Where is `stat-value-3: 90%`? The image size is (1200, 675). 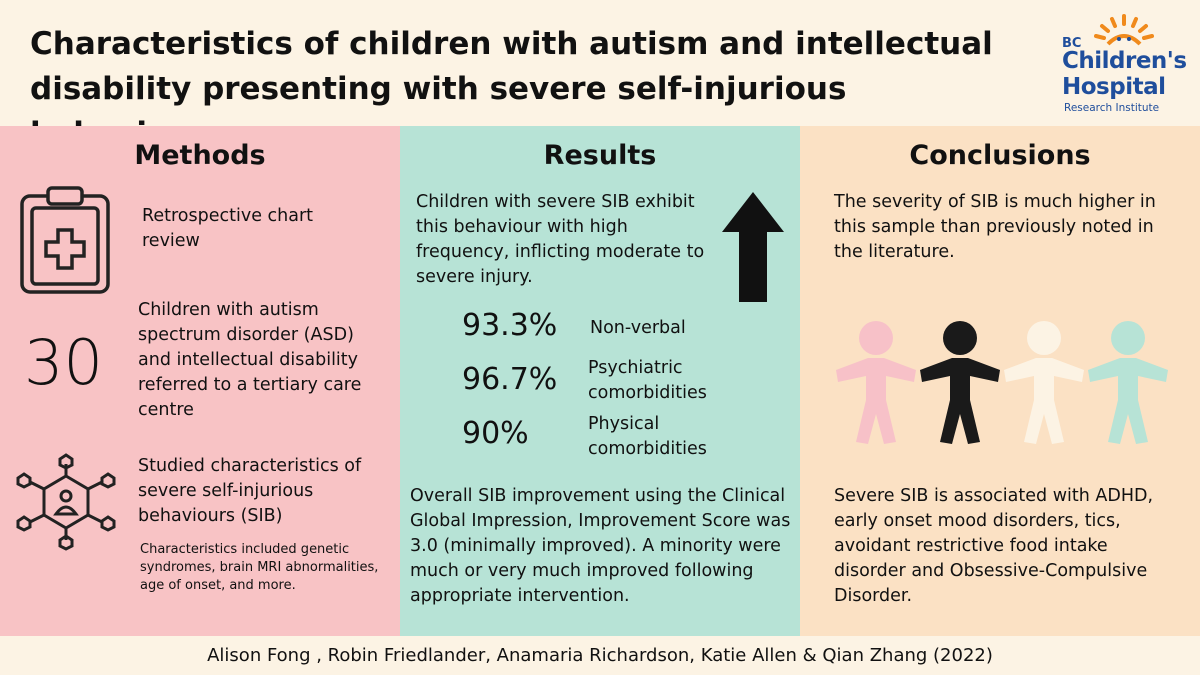
stat-value-3: 90% is located at coordinates (495, 433).